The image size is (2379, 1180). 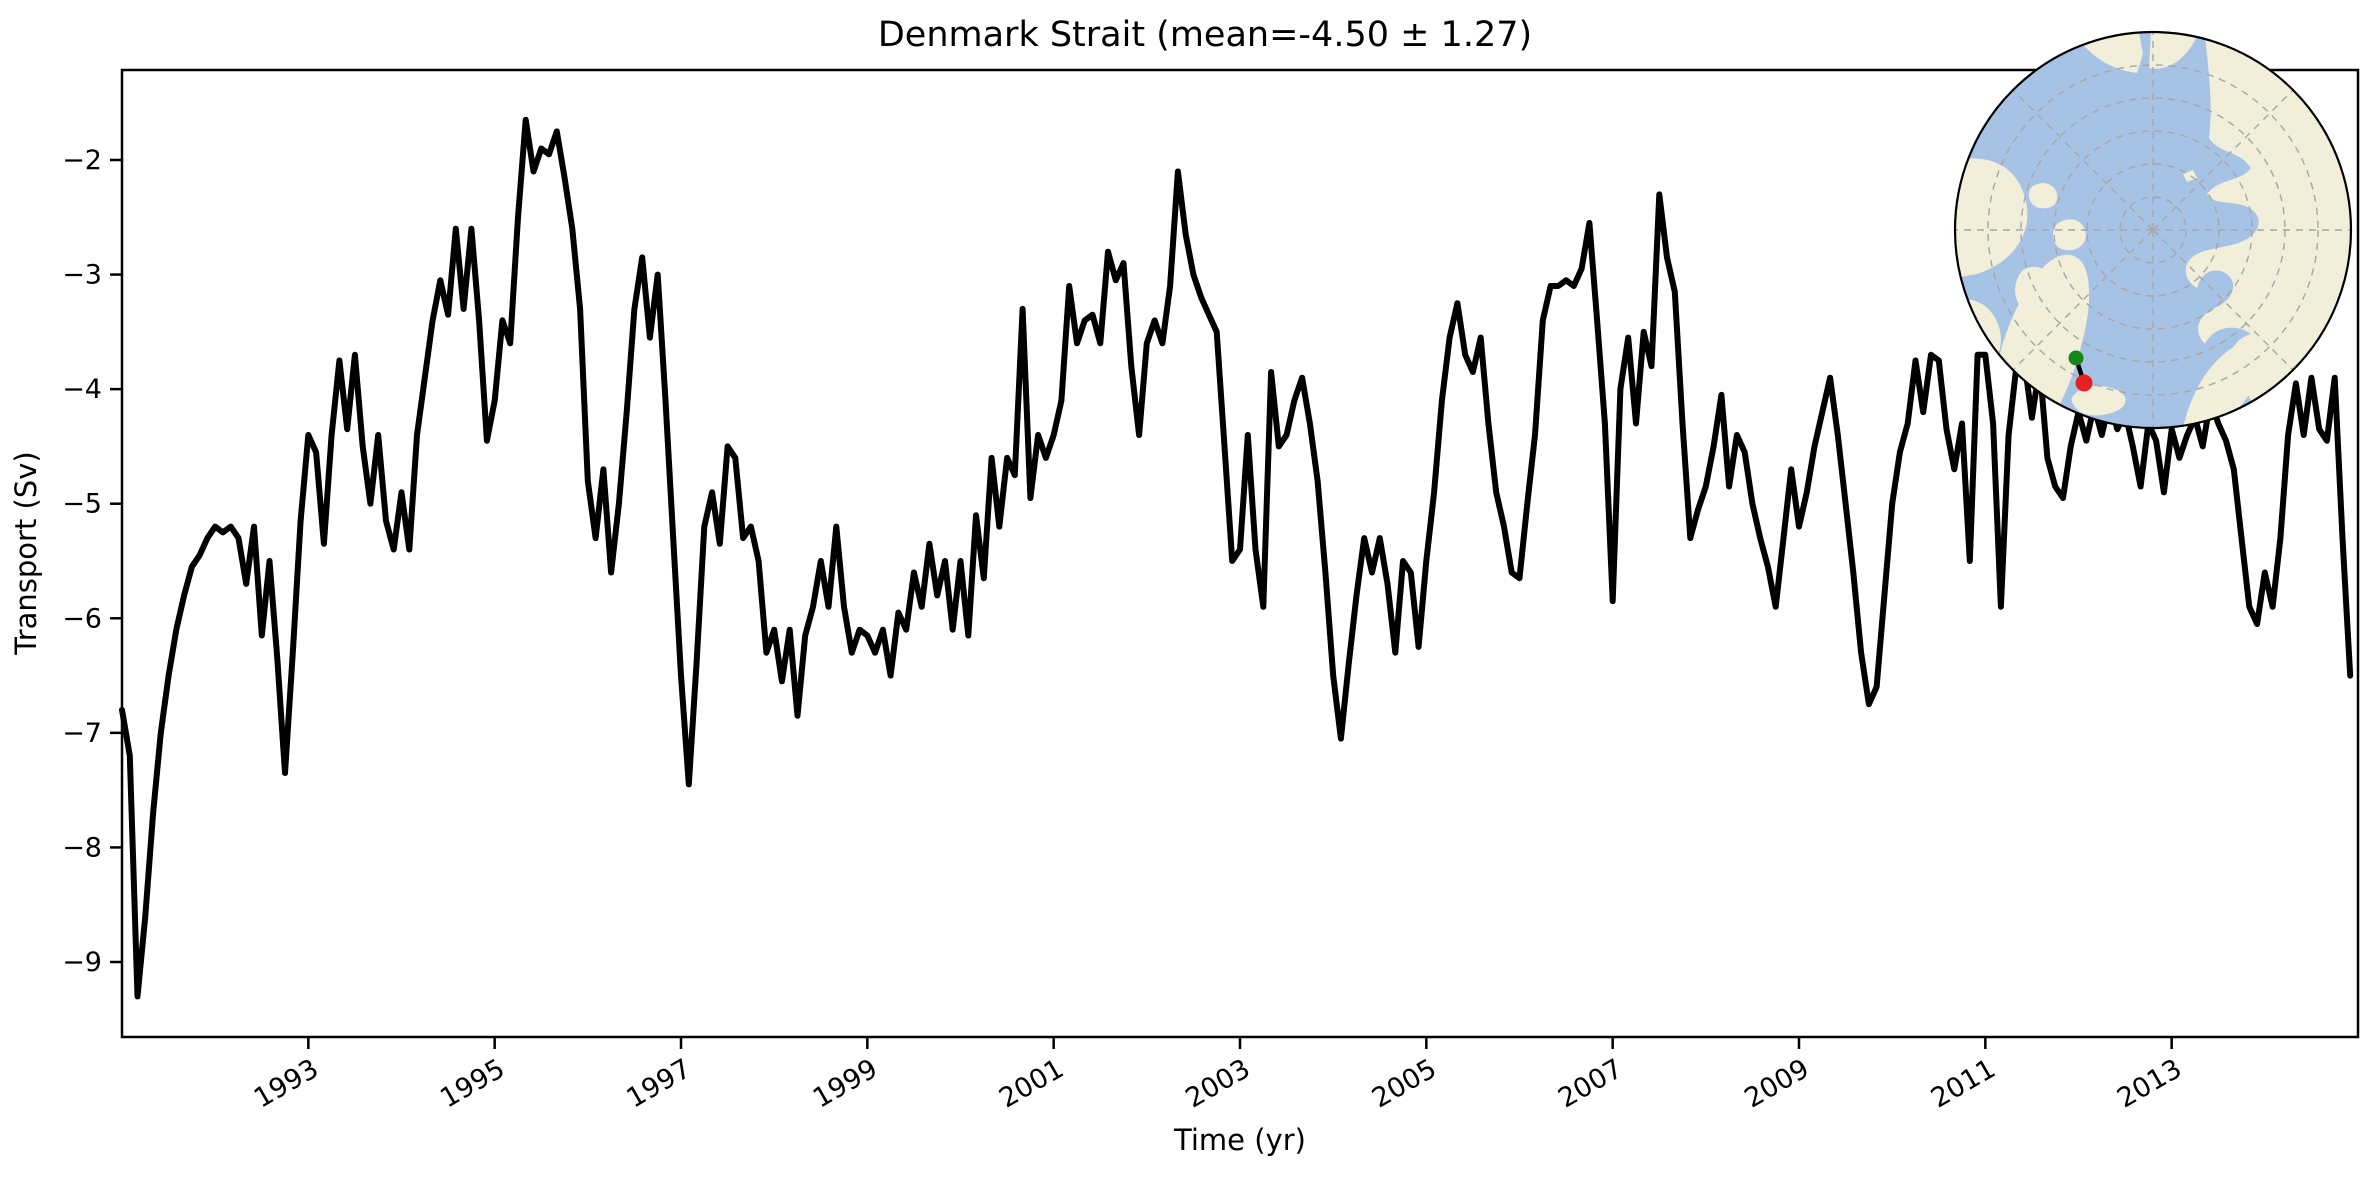 I want to click on chart-title: Denmark Strait (mean=-4.50 ± 1.27), so click(x=1205, y=35).